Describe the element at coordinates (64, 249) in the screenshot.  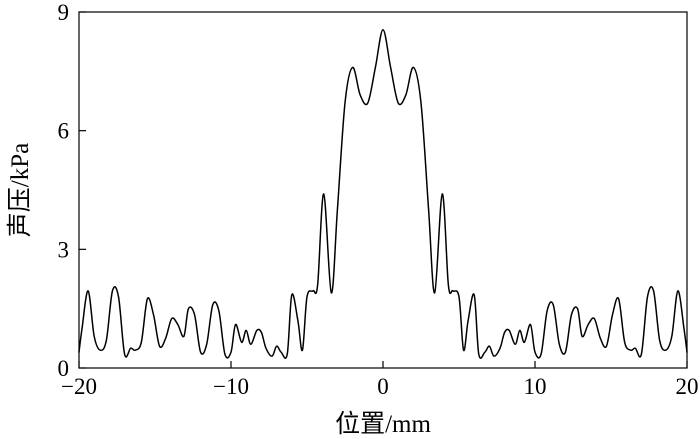
I see `y-tick-label: 3` at that location.